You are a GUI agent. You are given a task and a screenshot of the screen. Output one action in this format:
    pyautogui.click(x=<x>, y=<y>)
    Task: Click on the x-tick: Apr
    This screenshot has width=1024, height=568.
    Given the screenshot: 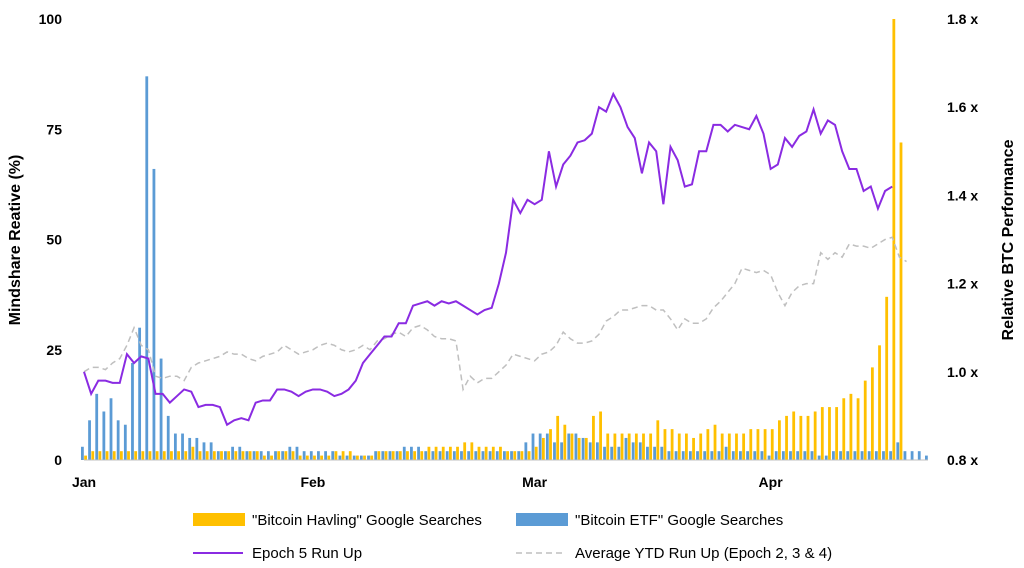 What is the action you would take?
    pyautogui.click(x=771, y=482)
    